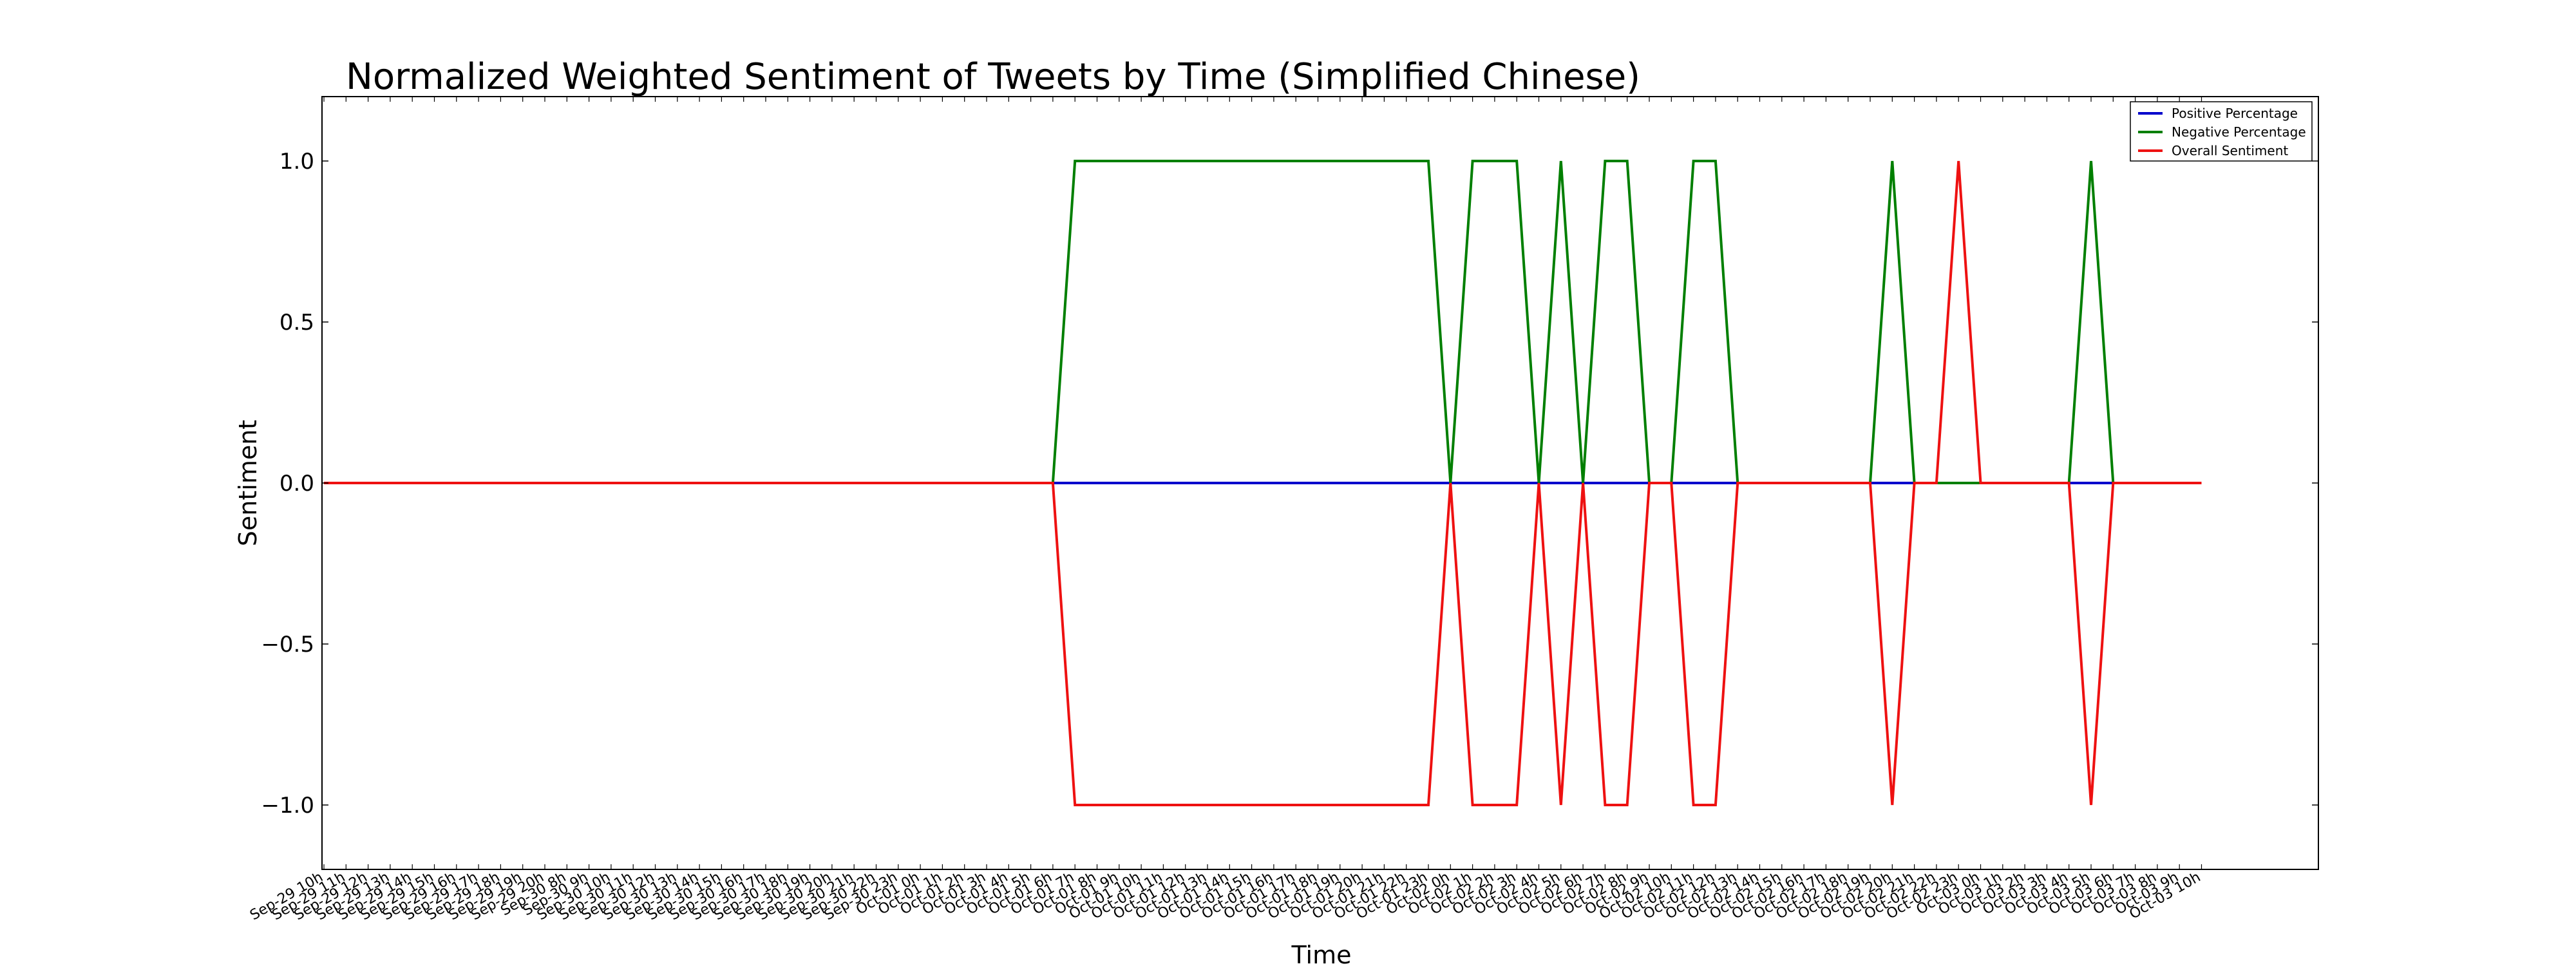  I want to click on legend-label: Positive Percentage, so click(2235, 113).